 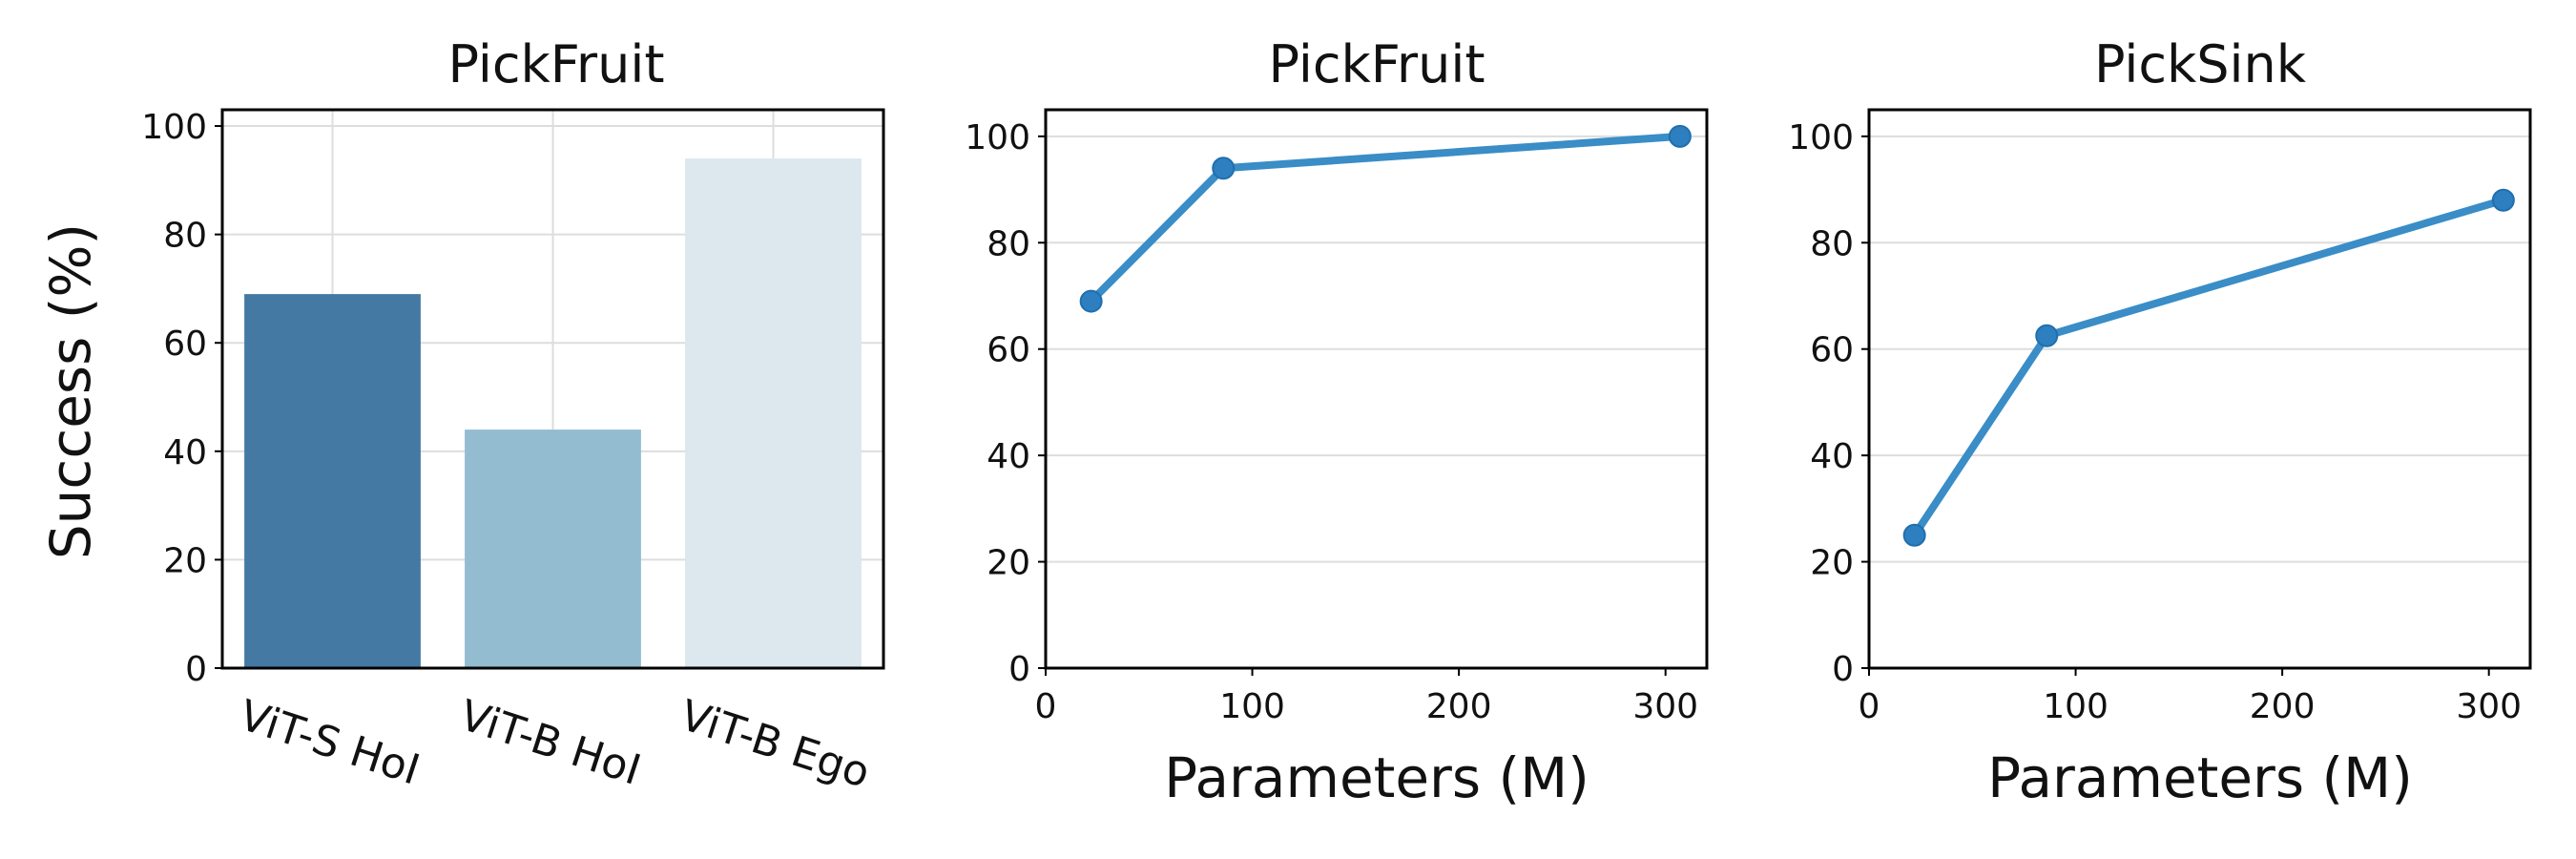 What do you see at coordinates (550, 743) in the screenshot?
I see `x-tick-label: ViT-B HoI` at bounding box center [550, 743].